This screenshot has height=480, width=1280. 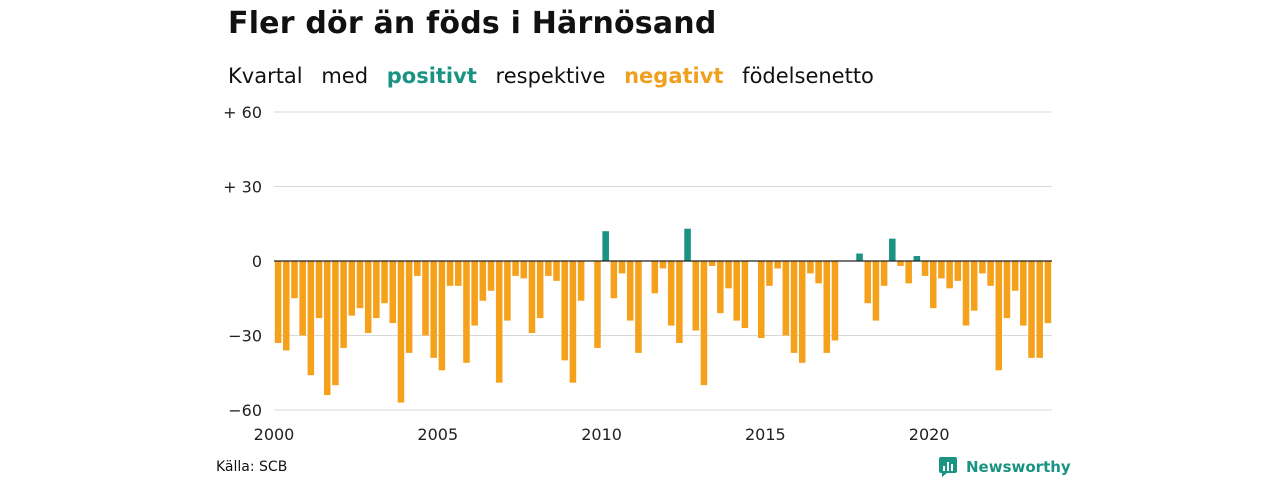 I want to click on y-tick-label: −60, so click(x=245, y=410).